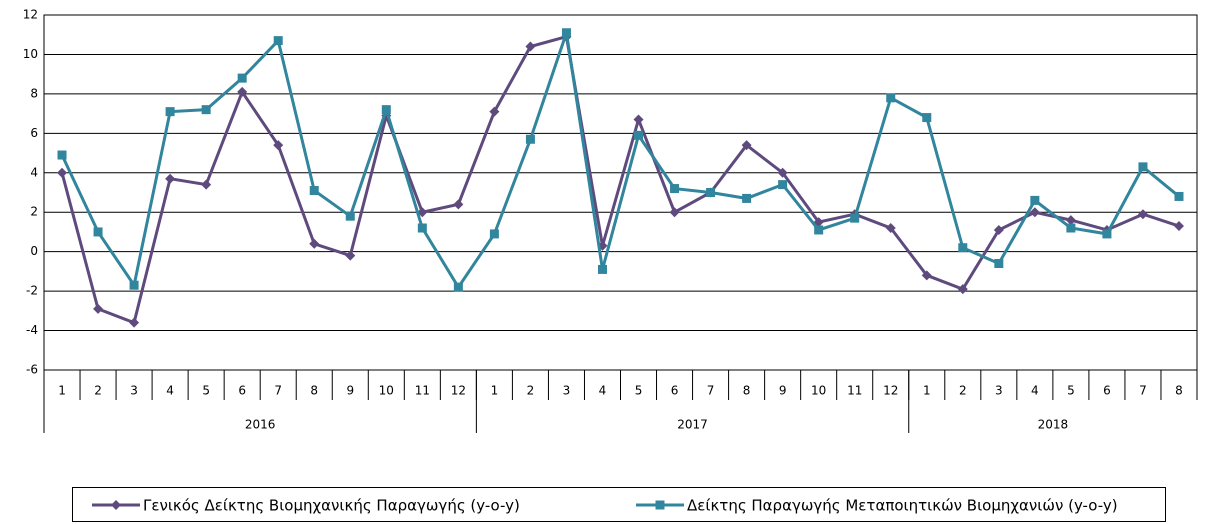  What do you see at coordinates (260, 425) in the screenshot?
I see `x-group-label: 2016` at bounding box center [260, 425].